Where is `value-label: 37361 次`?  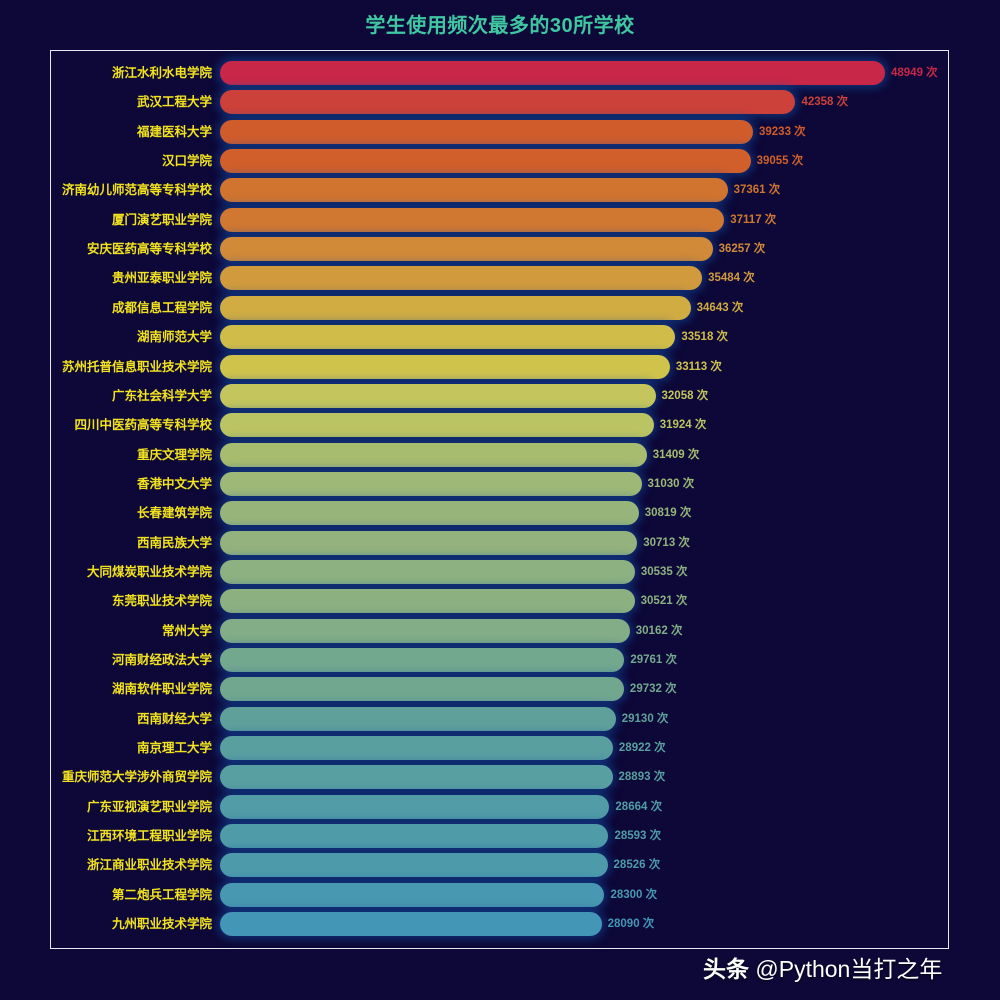
value-label: 37361 次 is located at coordinates (757, 190).